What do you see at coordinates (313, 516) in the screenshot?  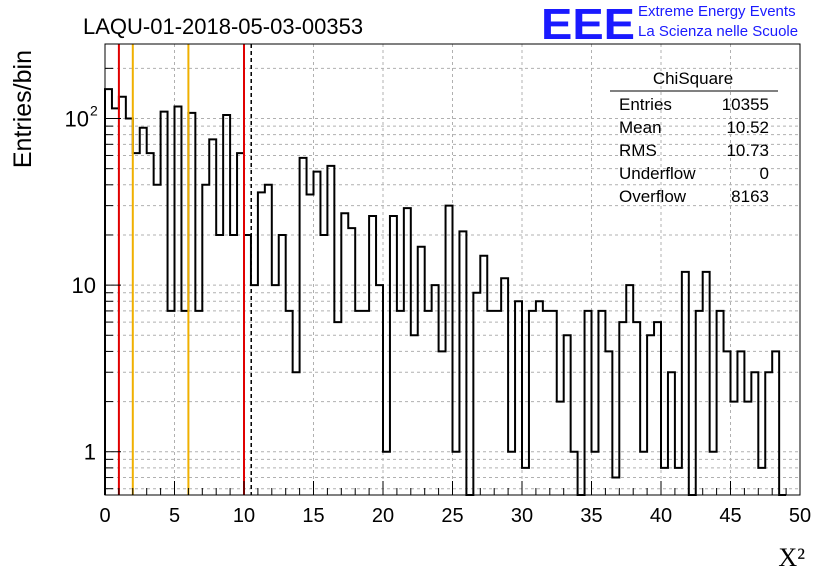 I see `x-tick-label: 15` at bounding box center [313, 516].